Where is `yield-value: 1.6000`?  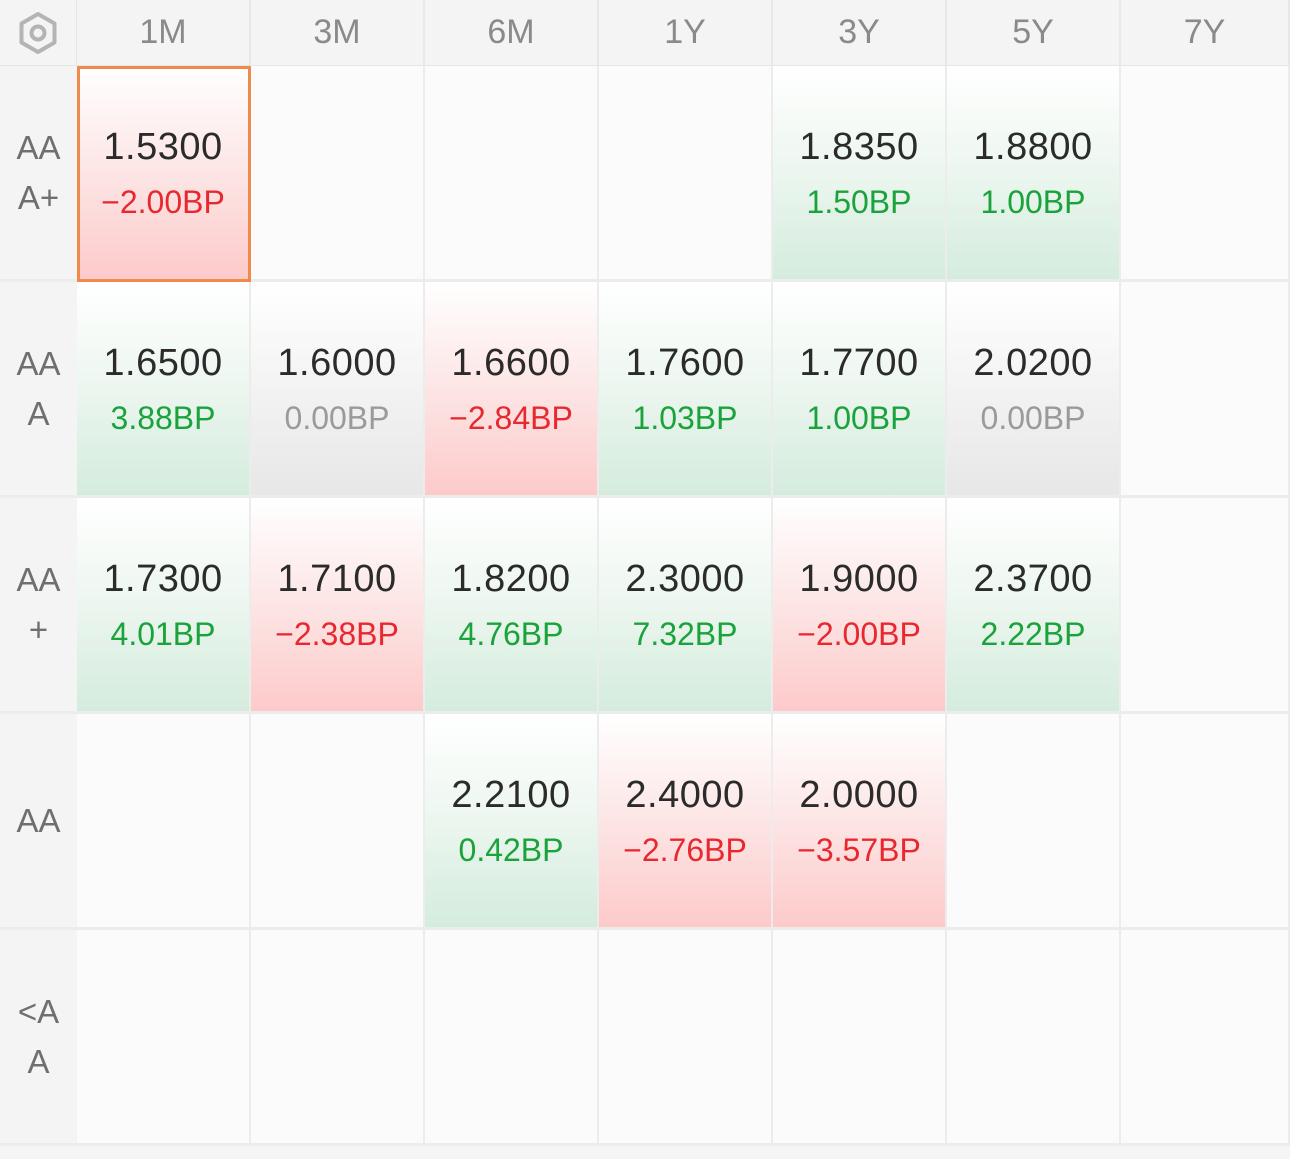 yield-value: 1.6000 is located at coordinates (337, 362).